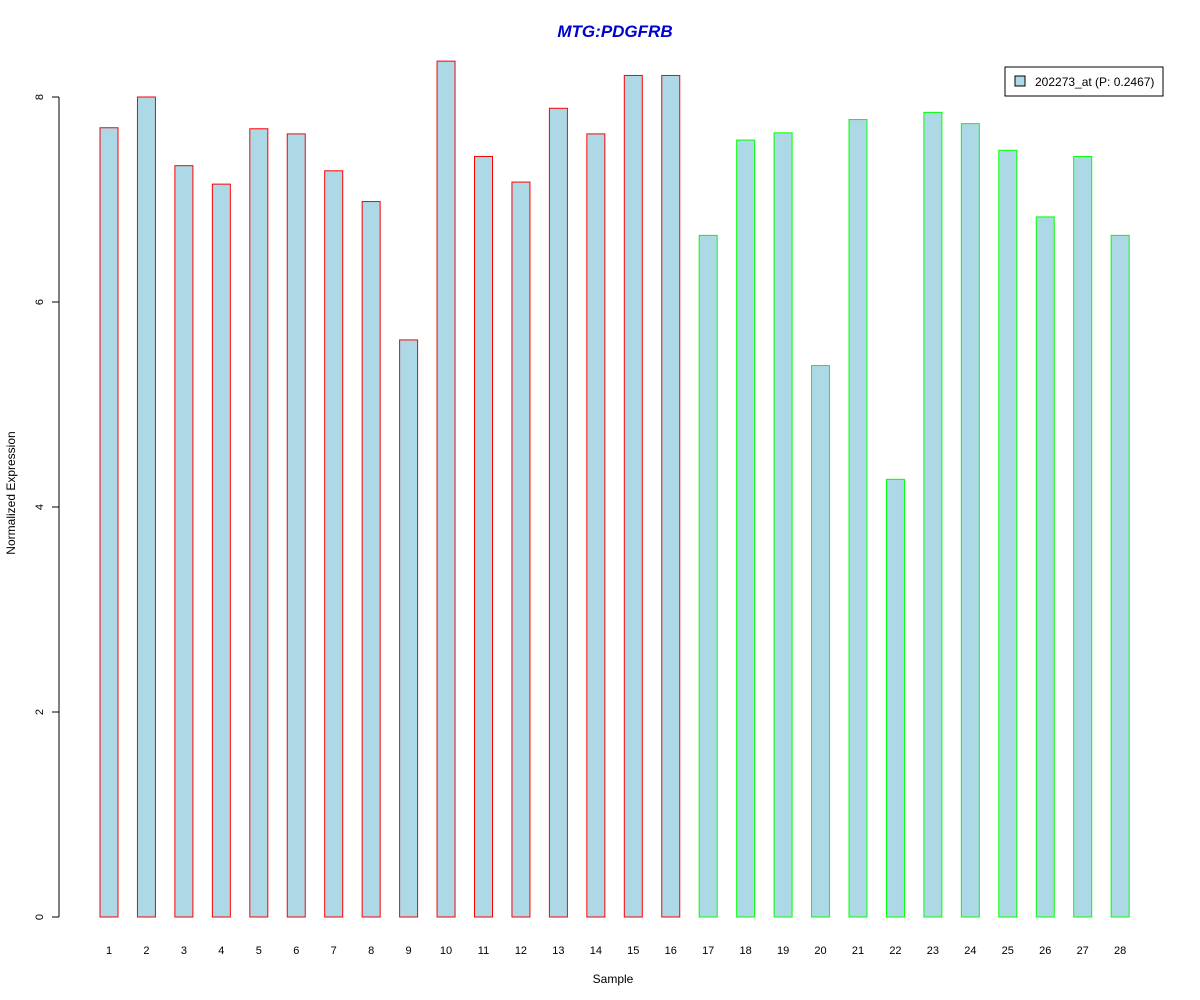  I want to click on x-tick-label-1: 1, so click(109, 951).